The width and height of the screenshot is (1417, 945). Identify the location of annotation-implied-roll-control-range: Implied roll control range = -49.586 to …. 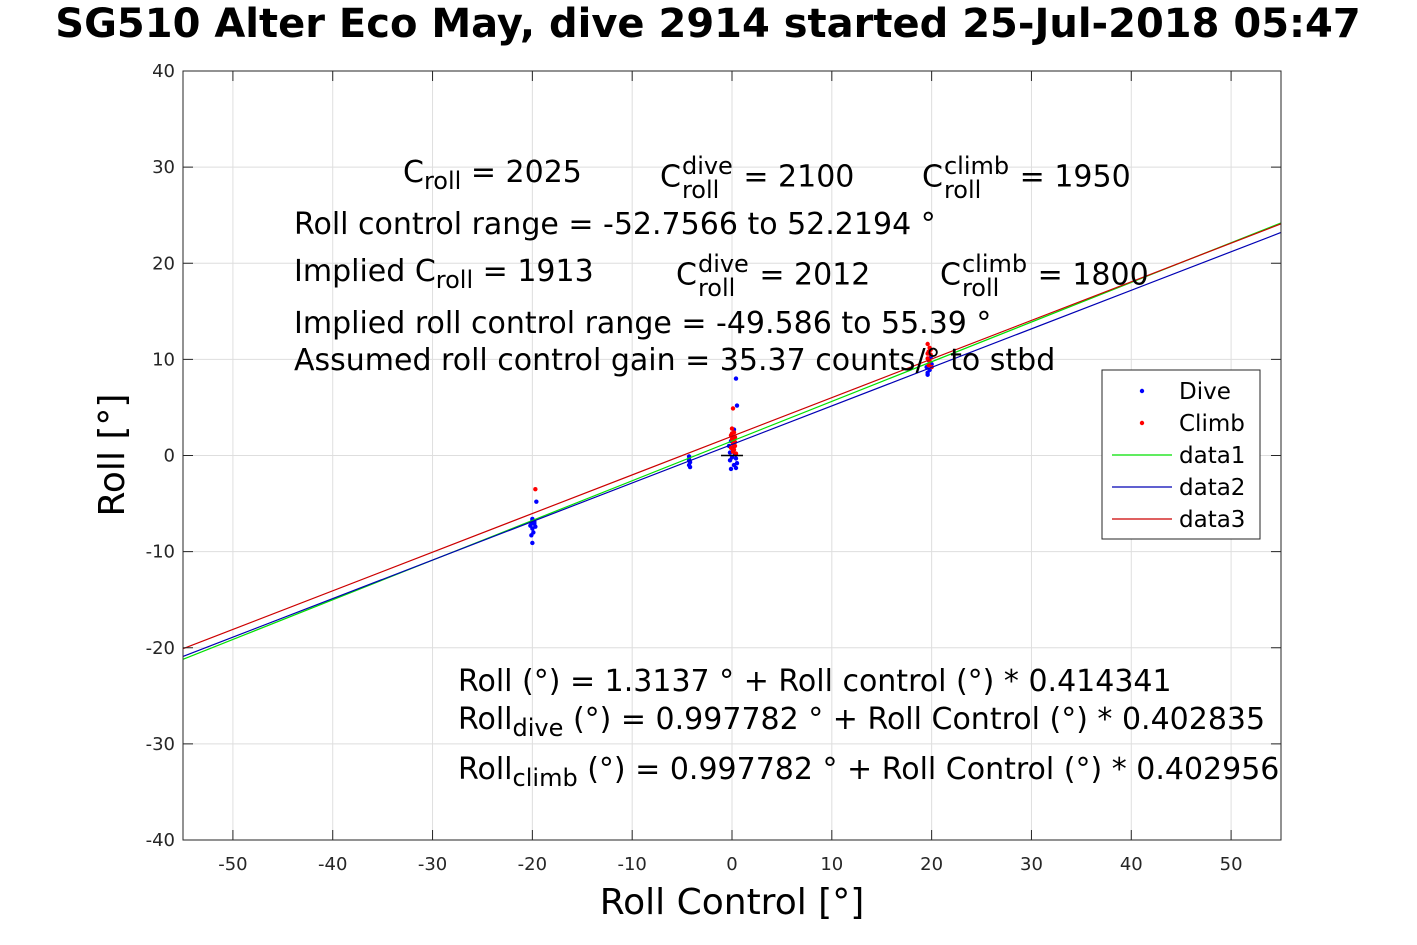
(643, 323).